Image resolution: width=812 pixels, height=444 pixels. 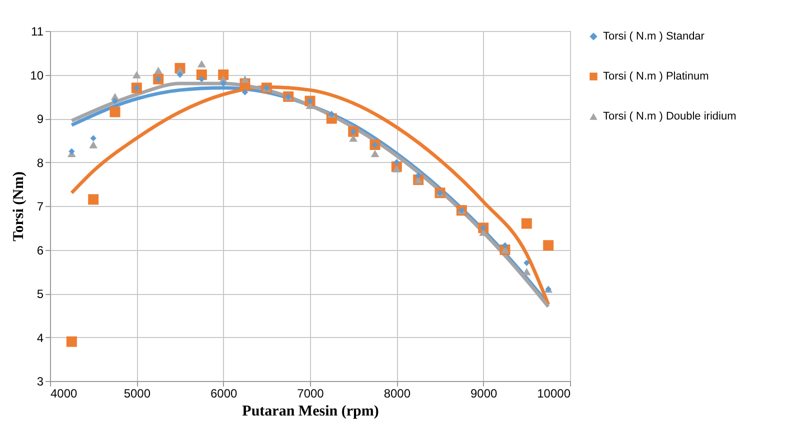 What do you see at coordinates (669, 116) in the screenshot?
I see `legend-label: Torsi ( N.m ) Double iridium` at bounding box center [669, 116].